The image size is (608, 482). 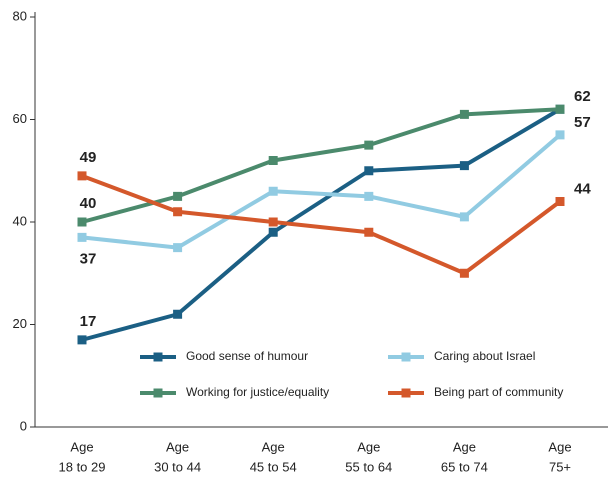 I want to click on data-label: 44, so click(x=582, y=188).